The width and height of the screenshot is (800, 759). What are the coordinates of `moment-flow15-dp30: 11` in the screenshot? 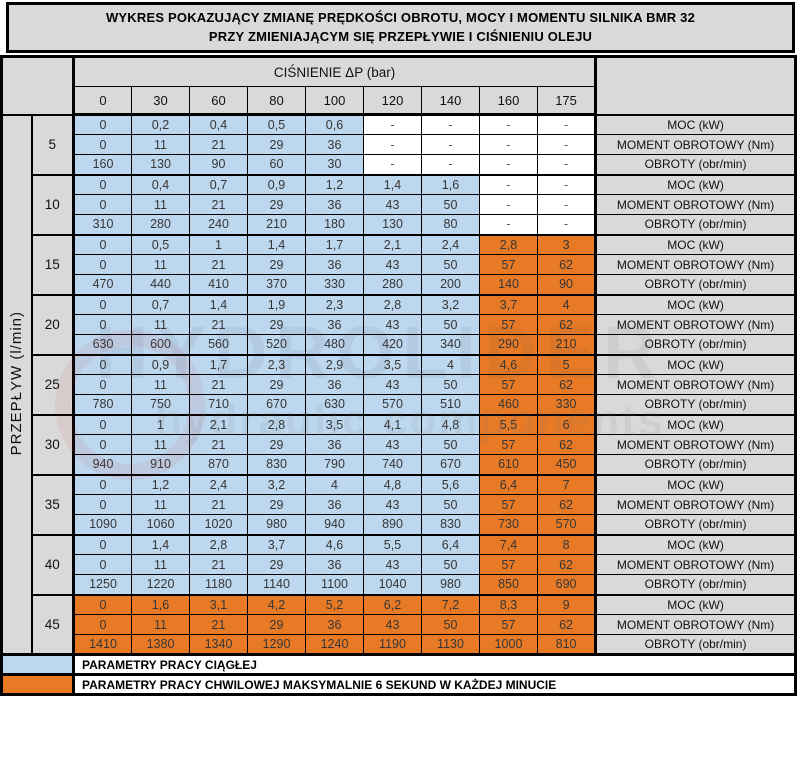 It's located at (160, 264).